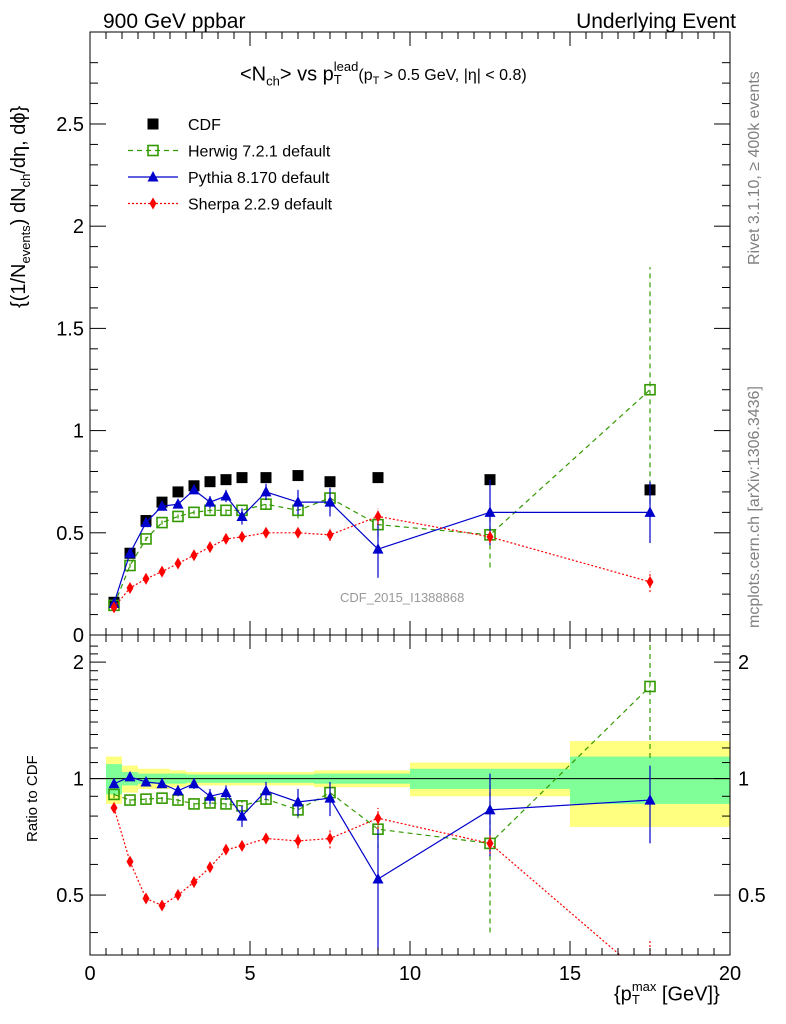  I want to click on xlabel-part-a: {p, so click(623, 994).